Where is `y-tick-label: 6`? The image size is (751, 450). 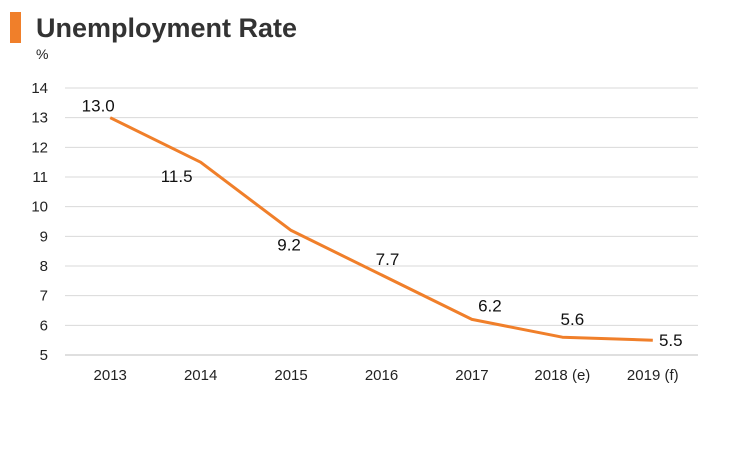
y-tick-label: 6 is located at coordinates (44, 325).